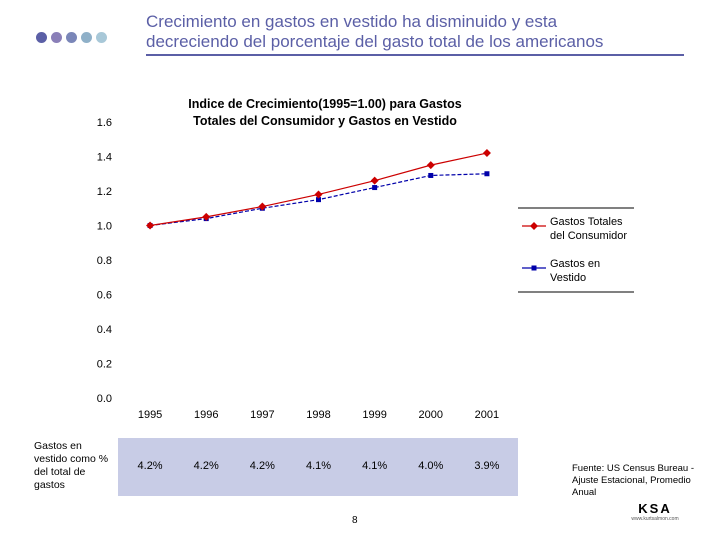 The height and width of the screenshot is (540, 720). Describe the element at coordinates (318, 415) in the screenshot. I see `x-tick-label-3: 1998` at that location.